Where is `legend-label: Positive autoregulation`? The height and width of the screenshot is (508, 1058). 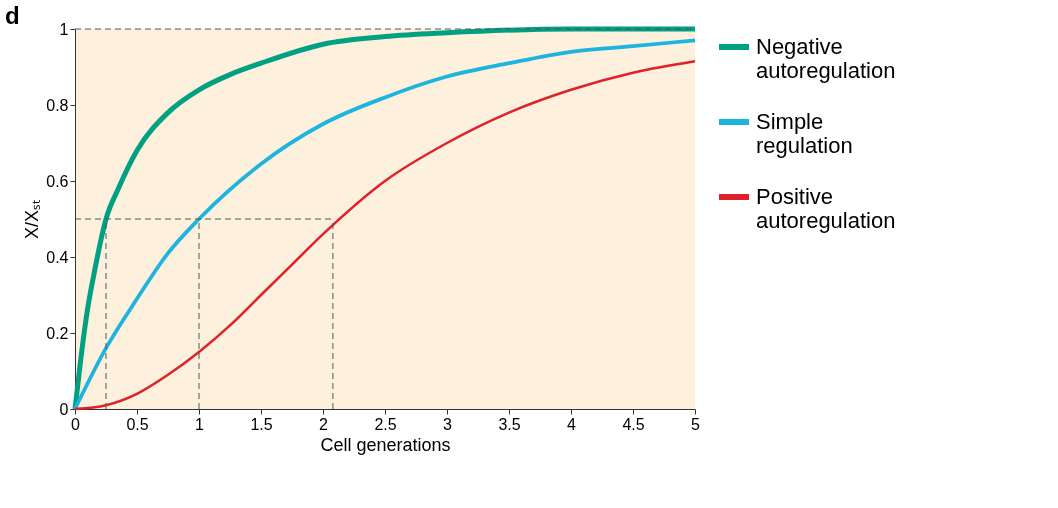
legend-label: Positive autoregulation is located at coordinates (826, 208).